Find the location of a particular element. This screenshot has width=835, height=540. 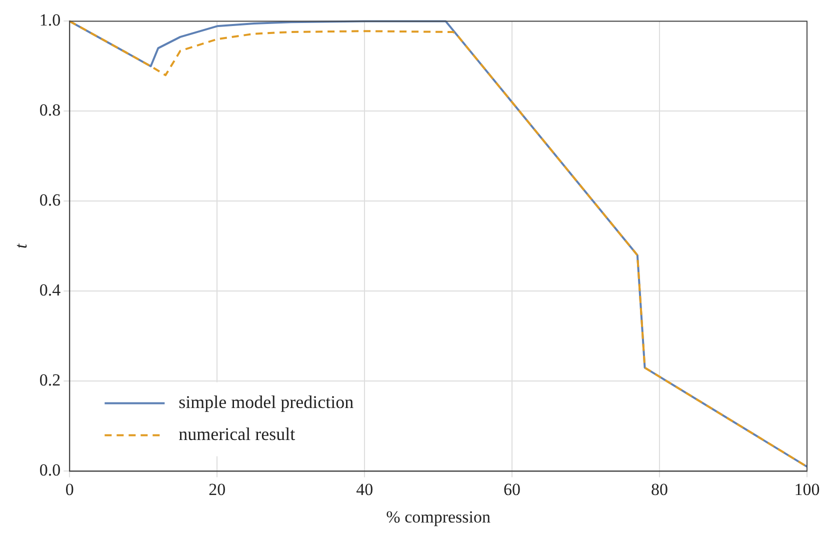

y-tick-label: 1.0 is located at coordinates (50, 20).